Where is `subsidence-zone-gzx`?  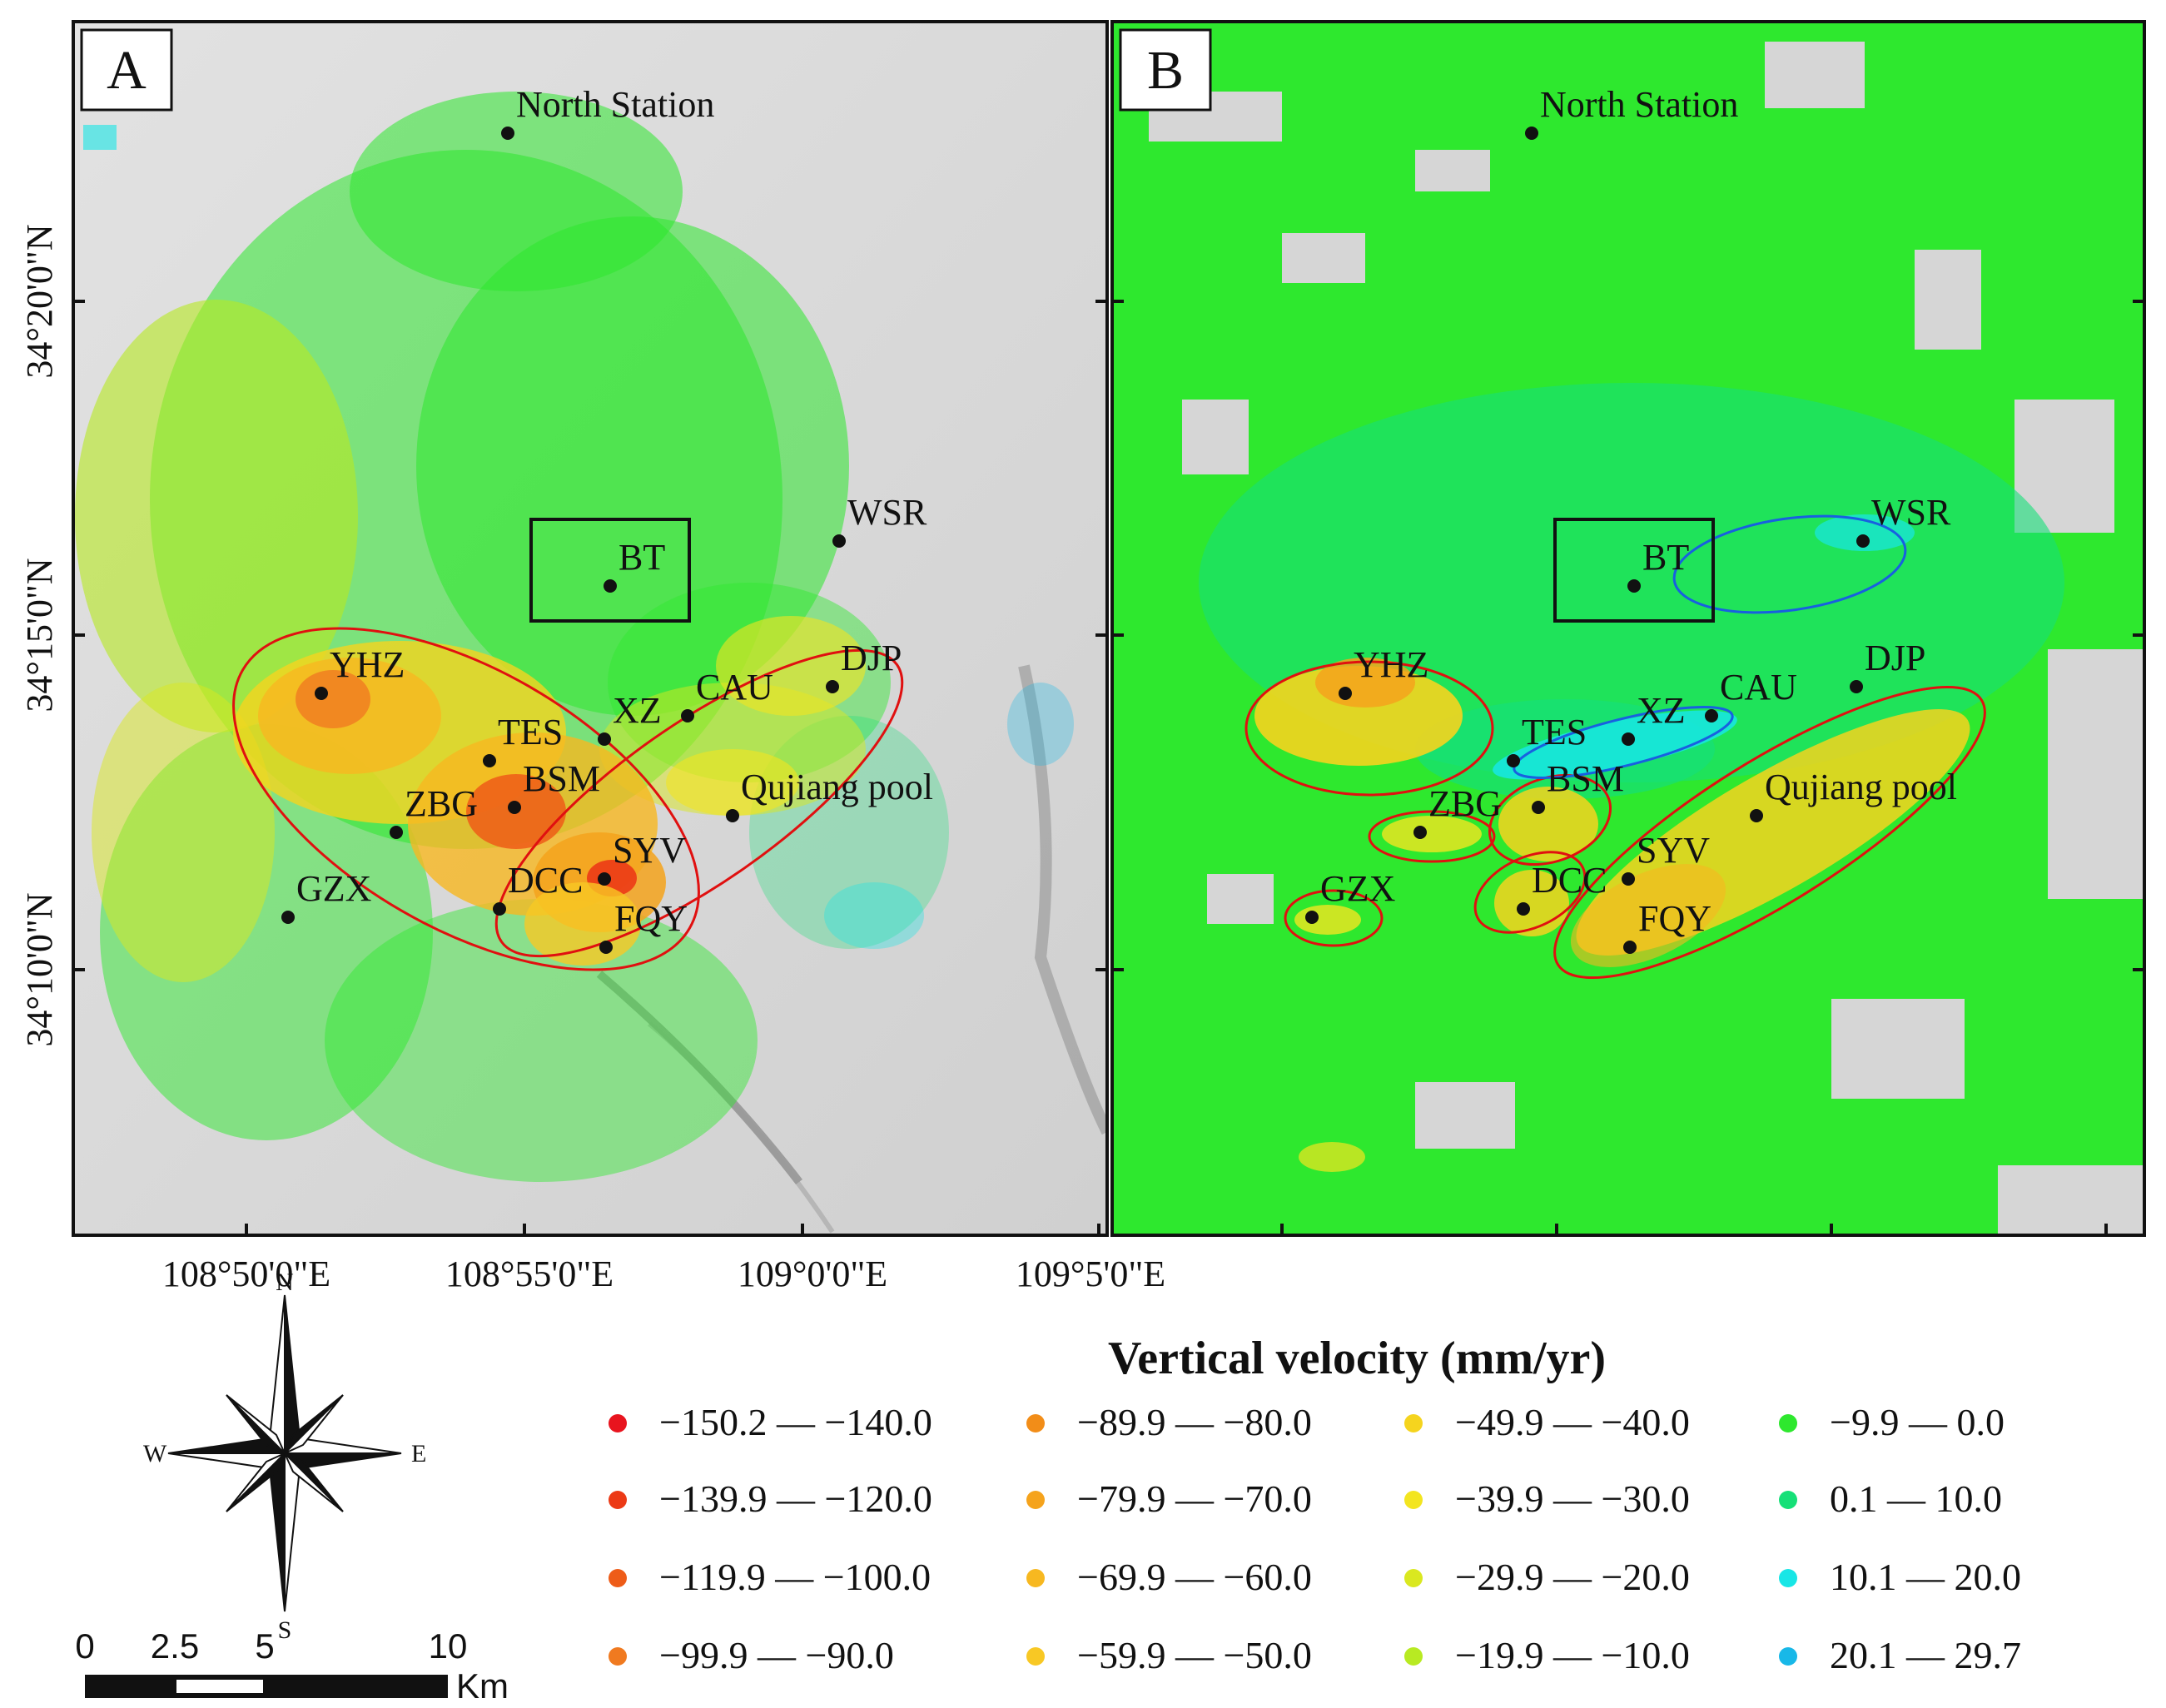
subsidence-zone-gzx is located at coordinates (1334, 918).